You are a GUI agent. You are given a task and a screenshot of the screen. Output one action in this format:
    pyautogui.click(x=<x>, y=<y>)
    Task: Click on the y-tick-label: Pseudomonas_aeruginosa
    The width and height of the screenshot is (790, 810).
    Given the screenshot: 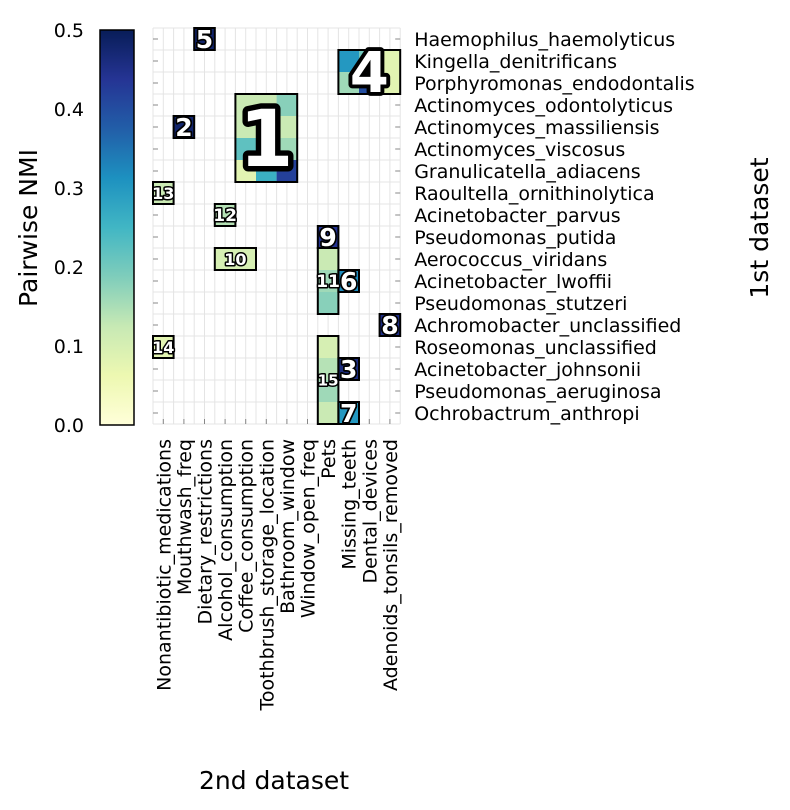 What is the action you would take?
    pyautogui.click(x=537, y=392)
    